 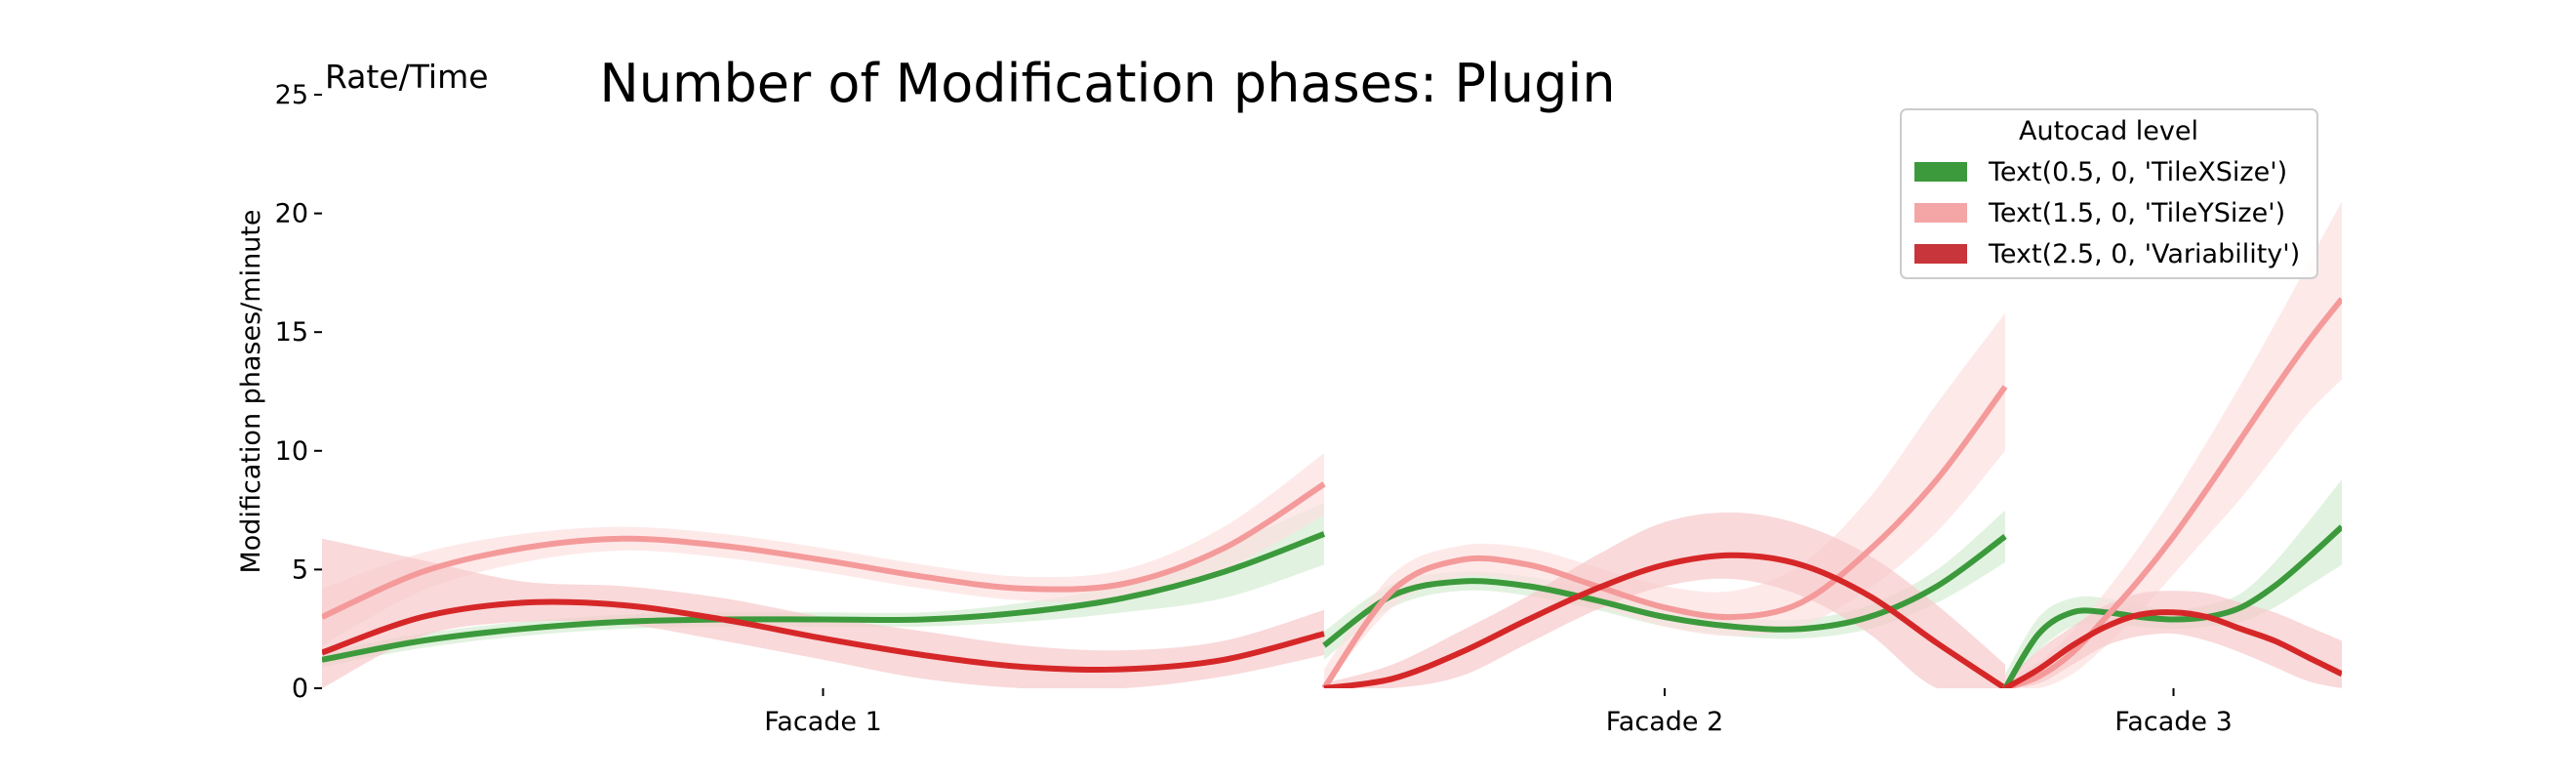 What do you see at coordinates (2144, 254) in the screenshot?
I see `legend-label-variability: Text(2.5, 0, 'Variability')` at bounding box center [2144, 254].